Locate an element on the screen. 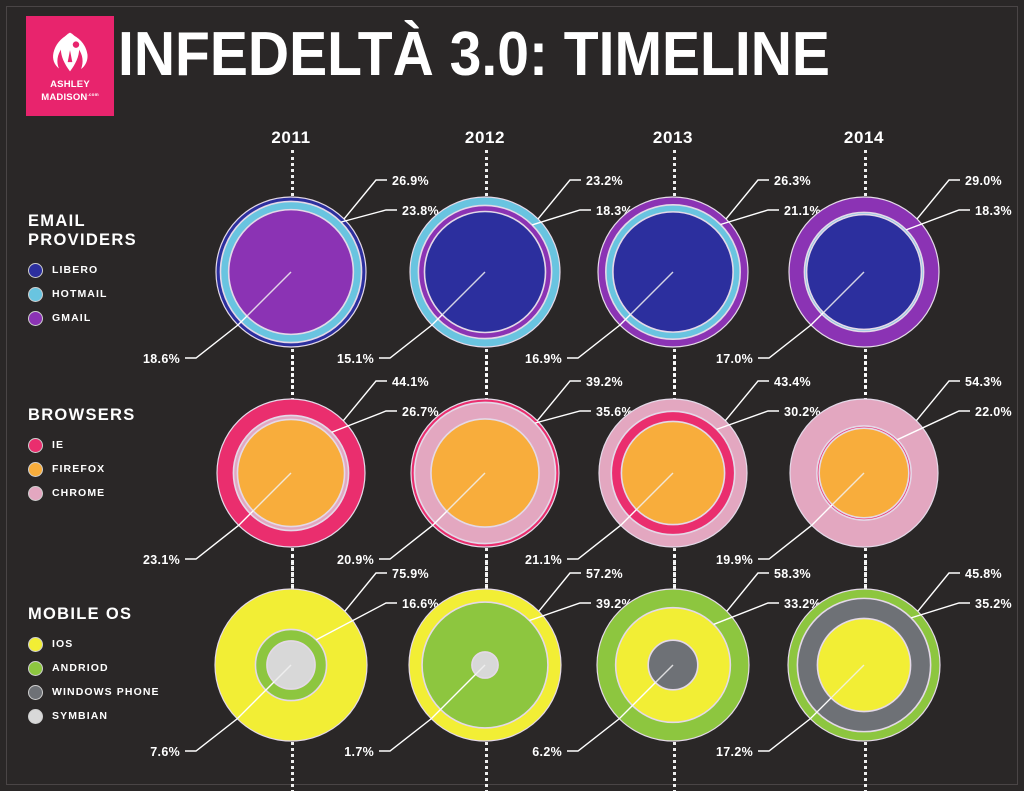 This screenshot has height=791, width=1024. callout-value-inner: 6.2% is located at coordinates (547, 752).